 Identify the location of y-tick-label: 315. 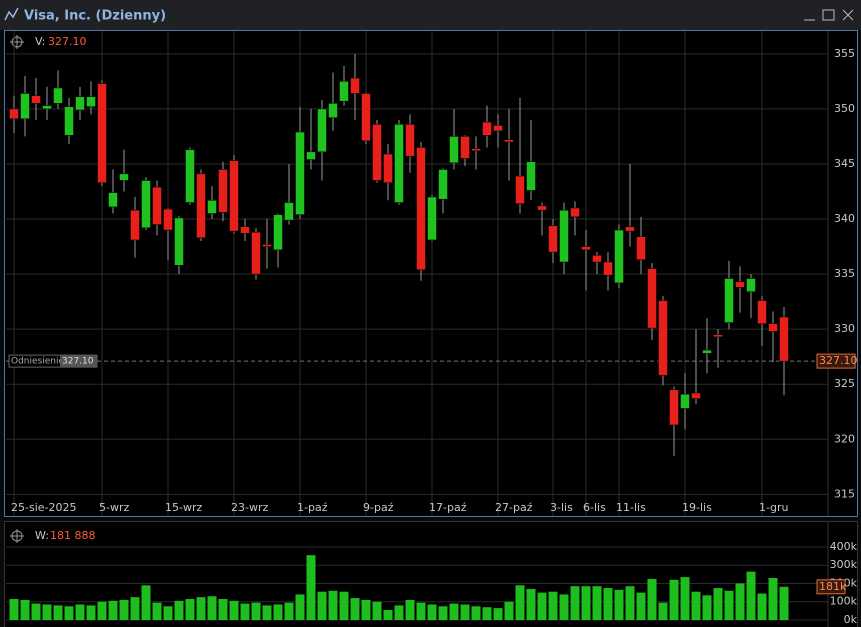
(844, 493).